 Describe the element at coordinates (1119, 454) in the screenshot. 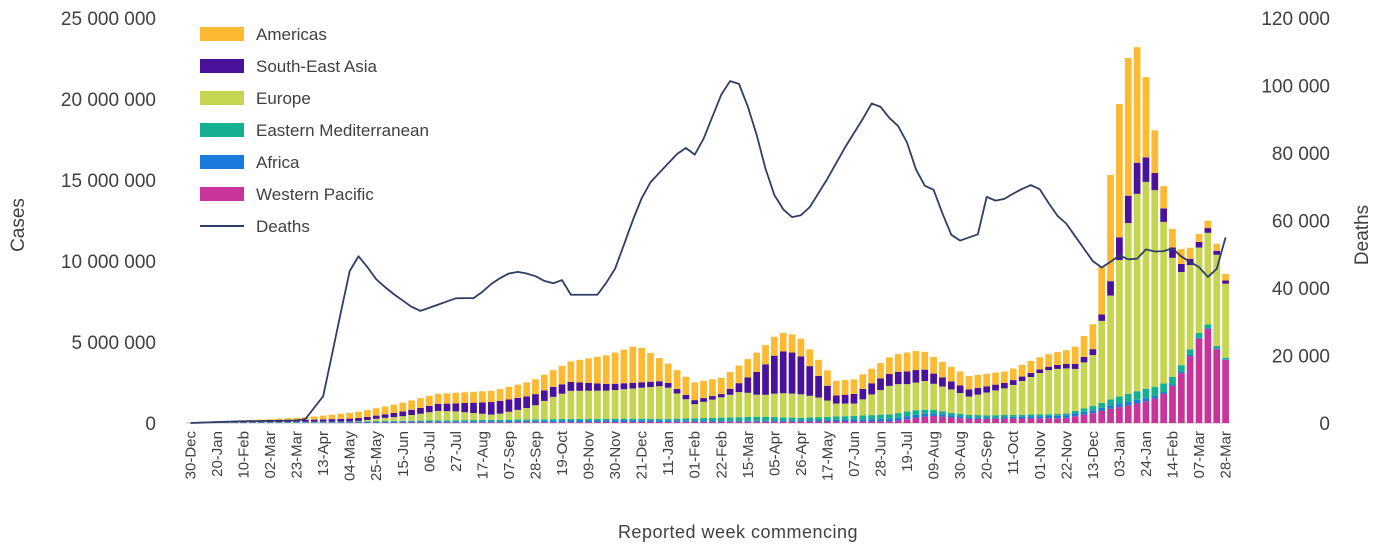

I see `x-tick-label: 03-Jan` at that location.